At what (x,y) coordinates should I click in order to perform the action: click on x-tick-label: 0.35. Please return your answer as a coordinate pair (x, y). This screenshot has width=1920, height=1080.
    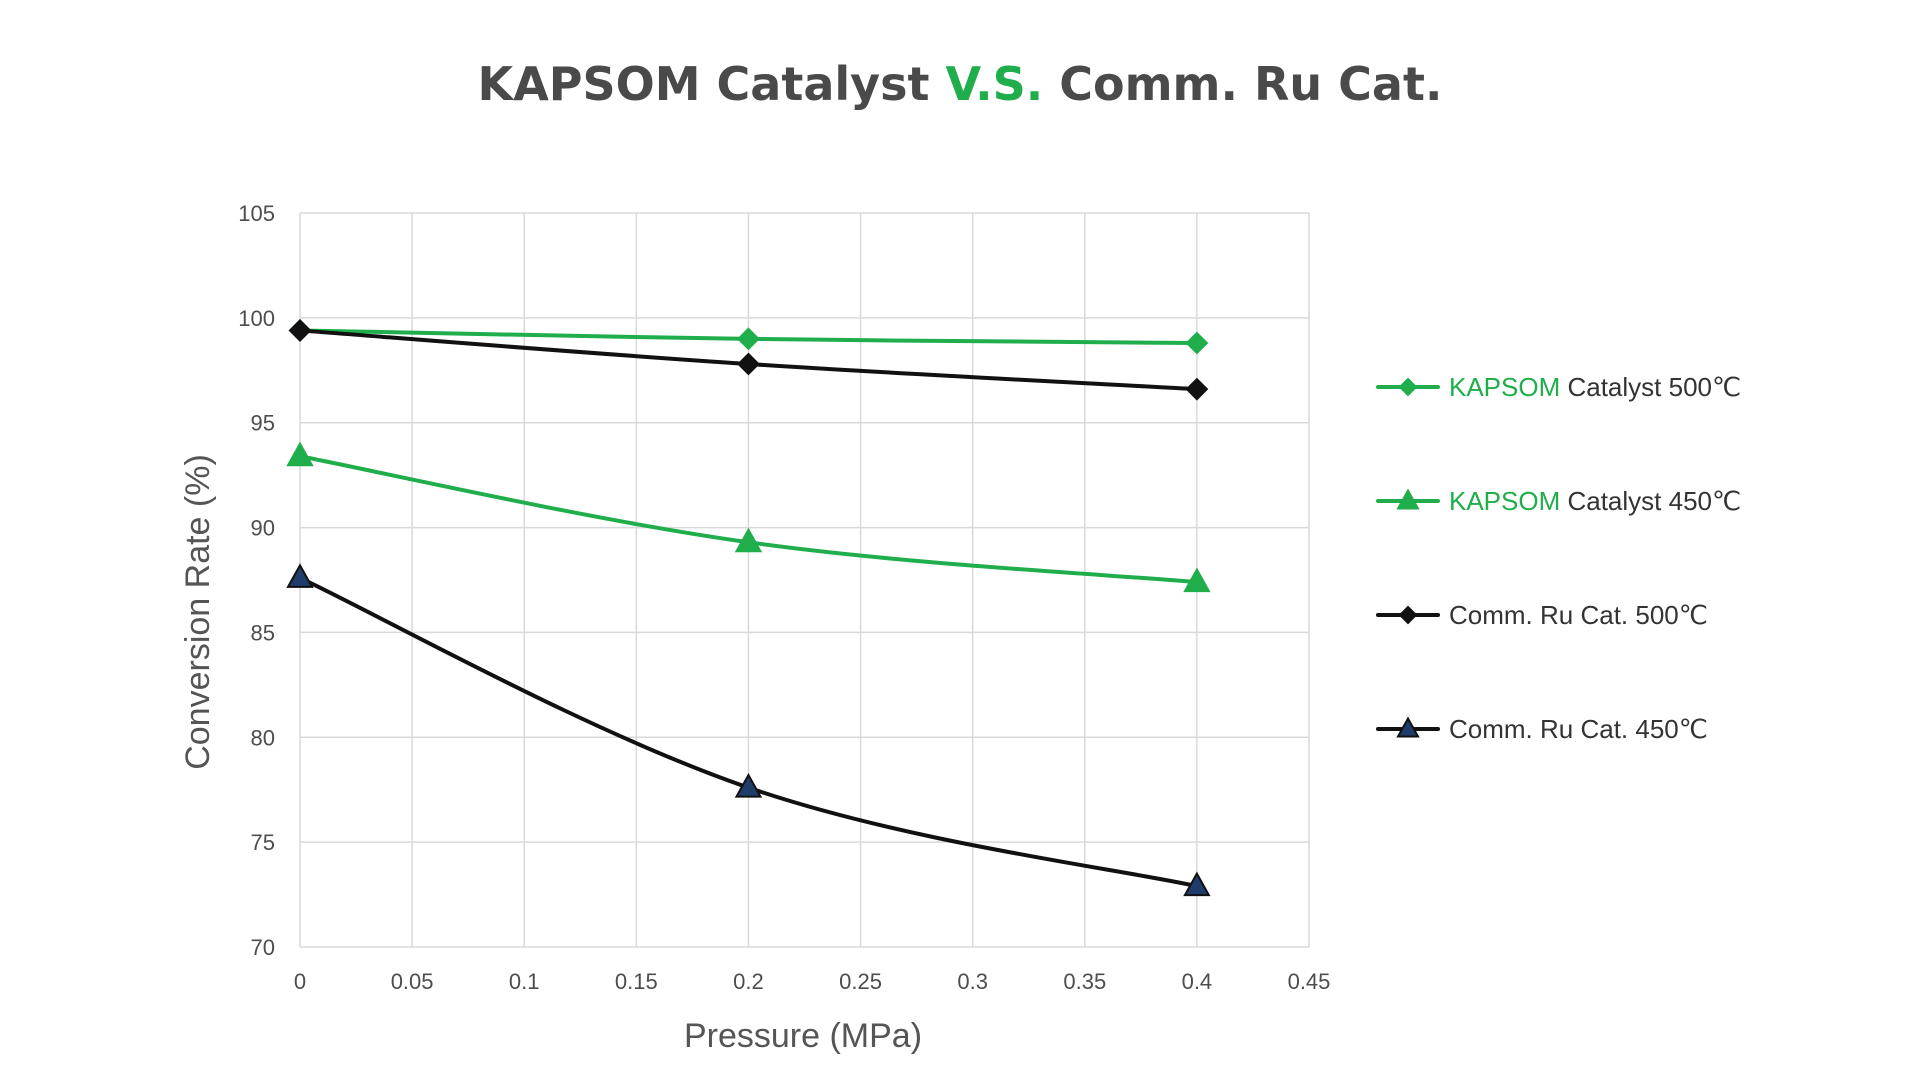
    Looking at the image, I should click on (1084, 981).